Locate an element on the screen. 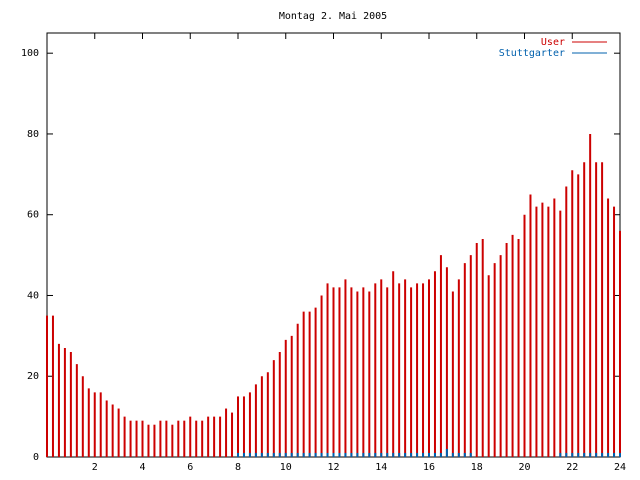  x-tick-label: 16 is located at coordinates (429, 467).